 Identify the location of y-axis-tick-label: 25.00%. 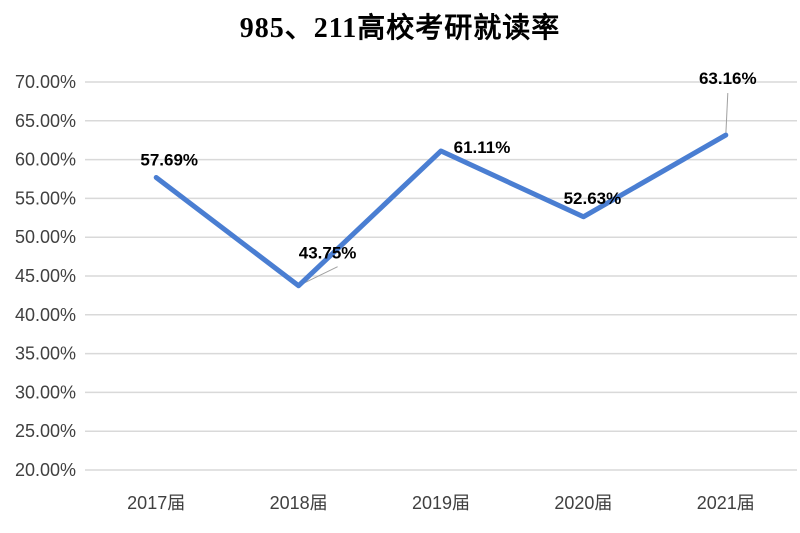
(45, 431).